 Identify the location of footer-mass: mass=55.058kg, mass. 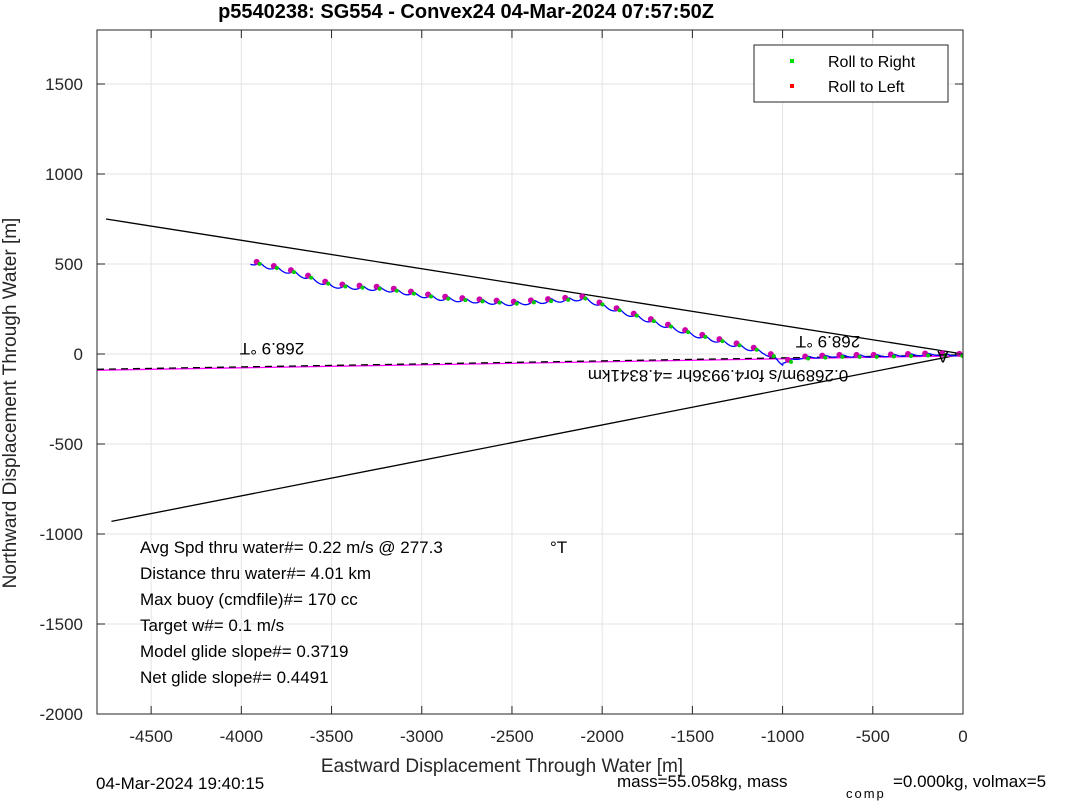
(702, 781).